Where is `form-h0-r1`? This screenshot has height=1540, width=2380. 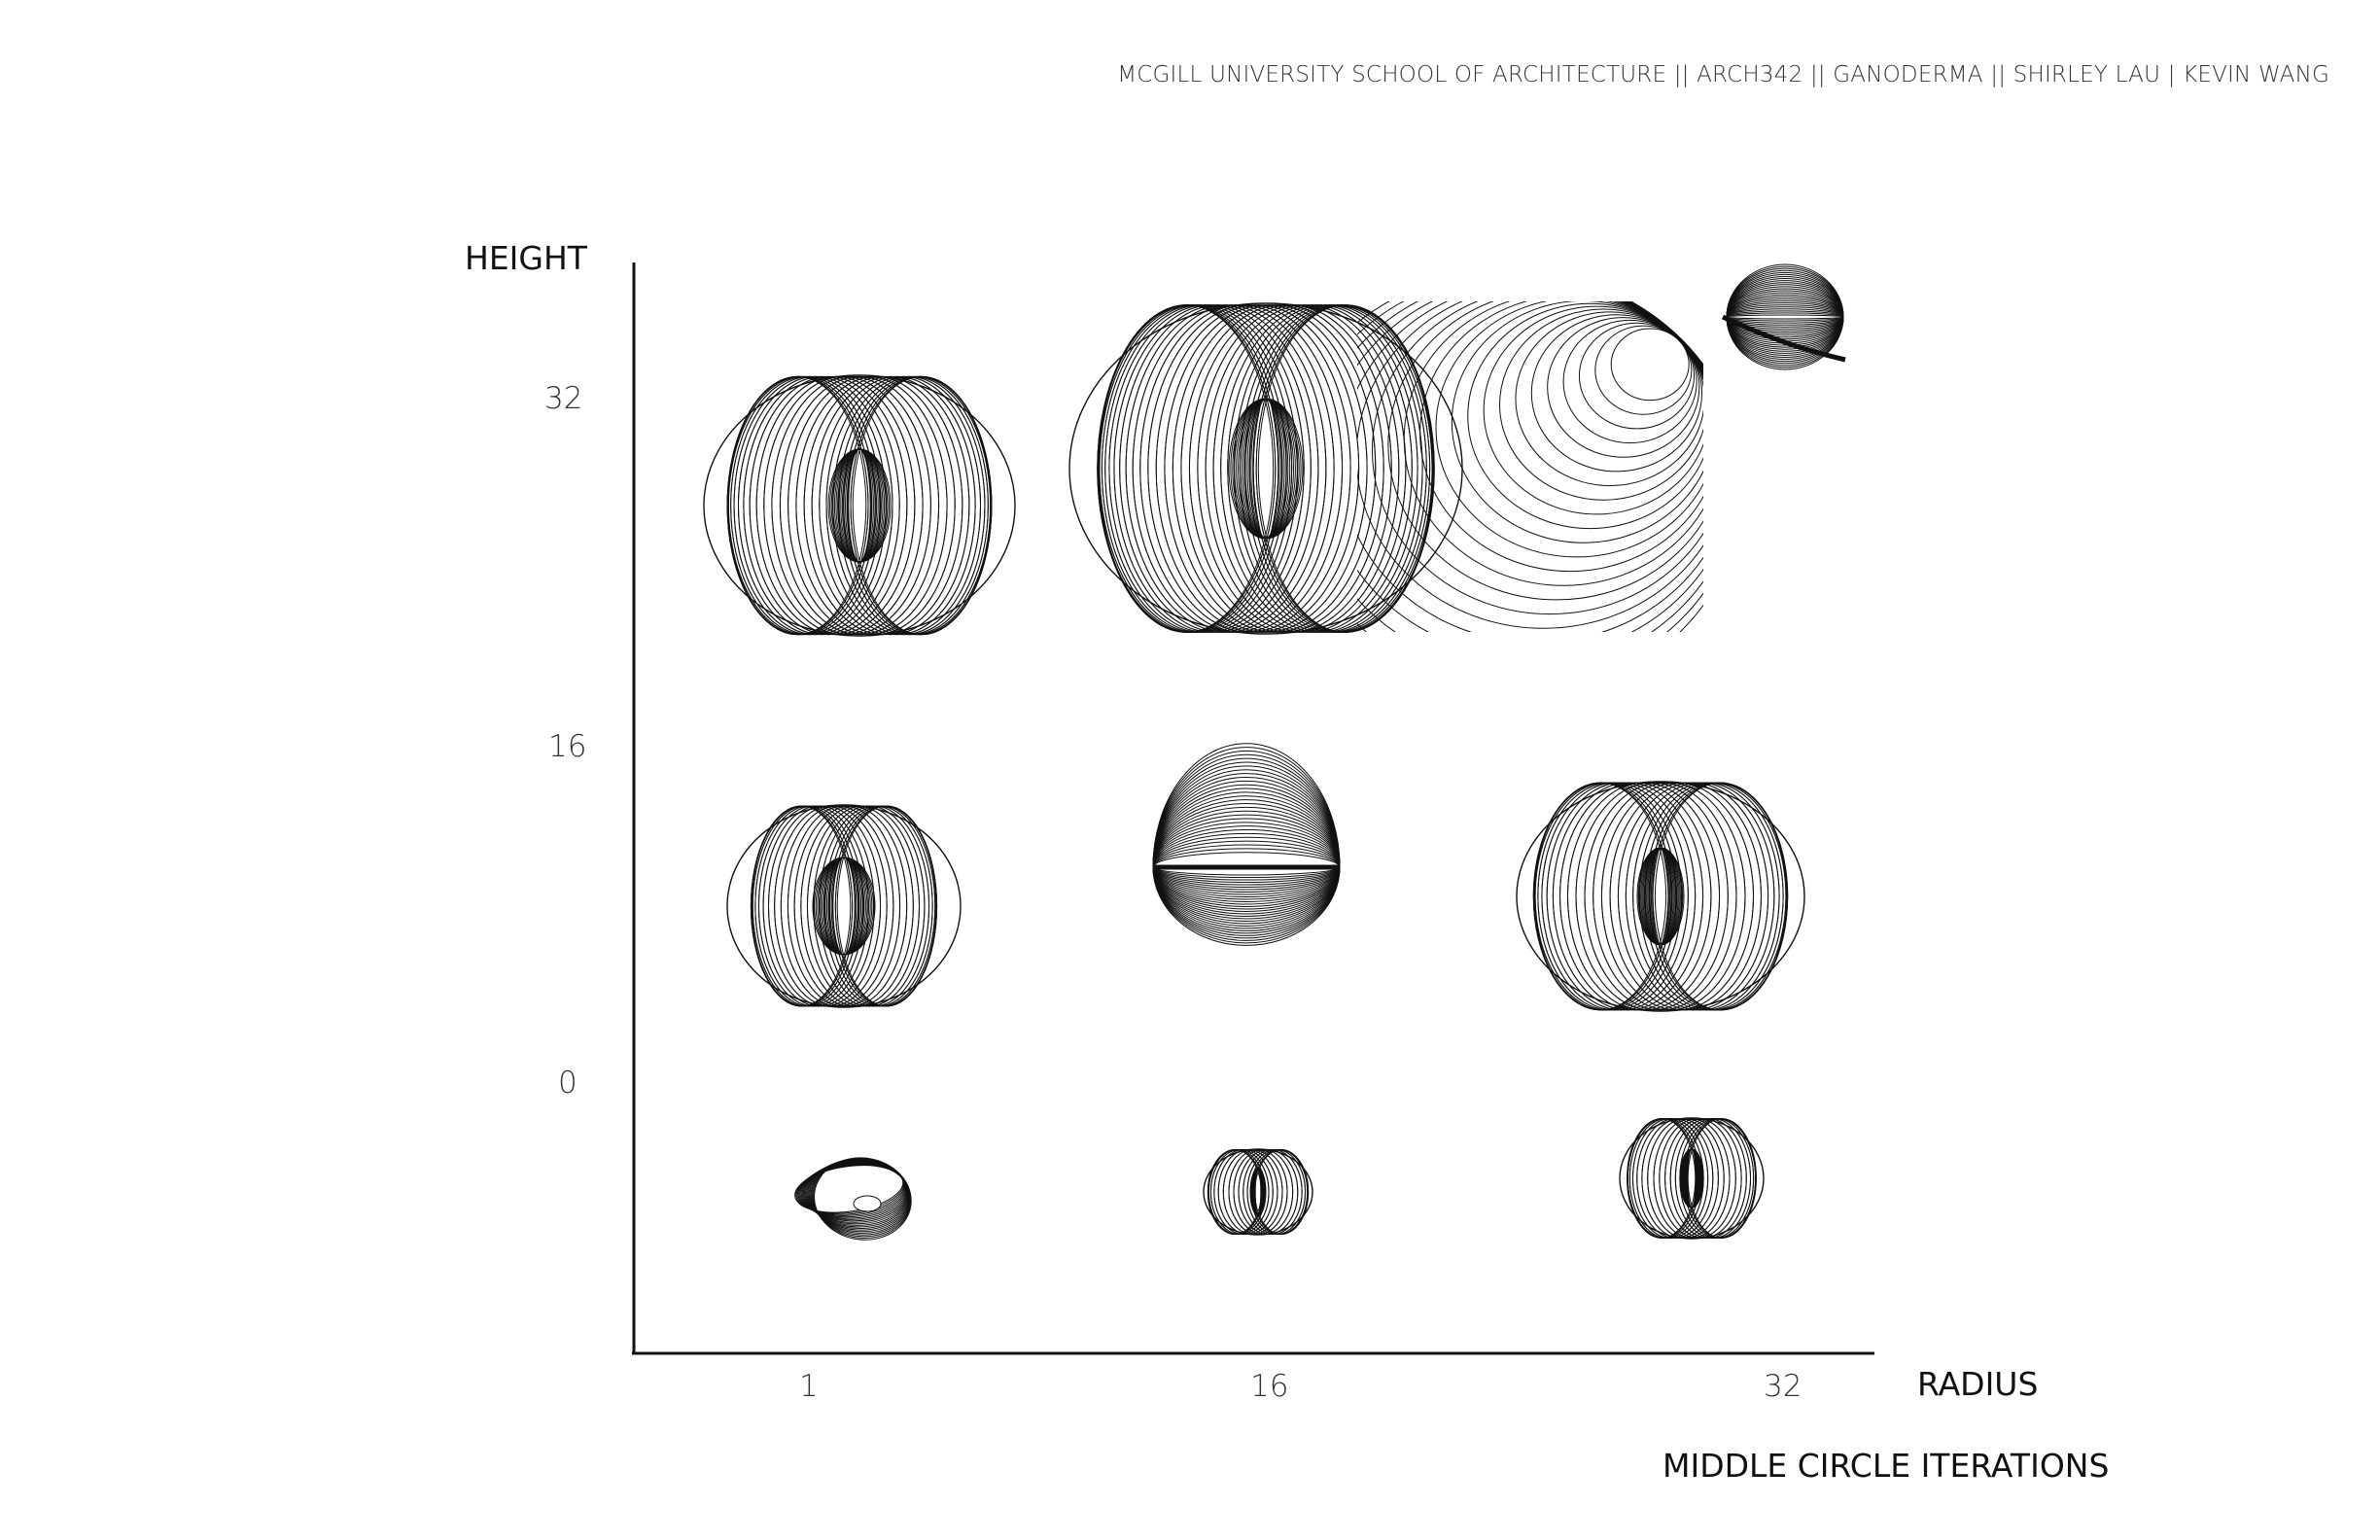 form-h0-r1 is located at coordinates (853, 1199).